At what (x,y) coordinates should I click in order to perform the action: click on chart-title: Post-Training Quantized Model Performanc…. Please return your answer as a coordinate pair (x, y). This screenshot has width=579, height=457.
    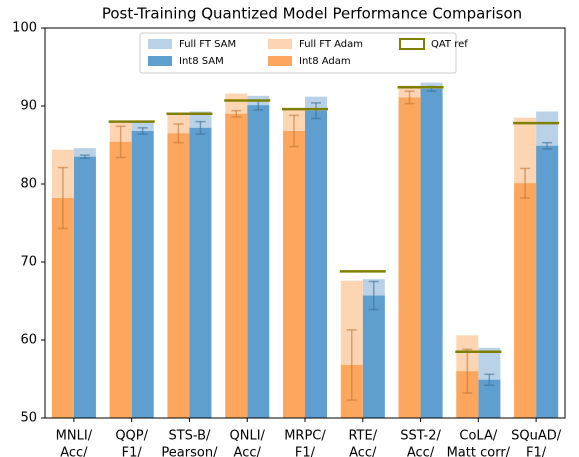
    Looking at the image, I should click on (312, 14).